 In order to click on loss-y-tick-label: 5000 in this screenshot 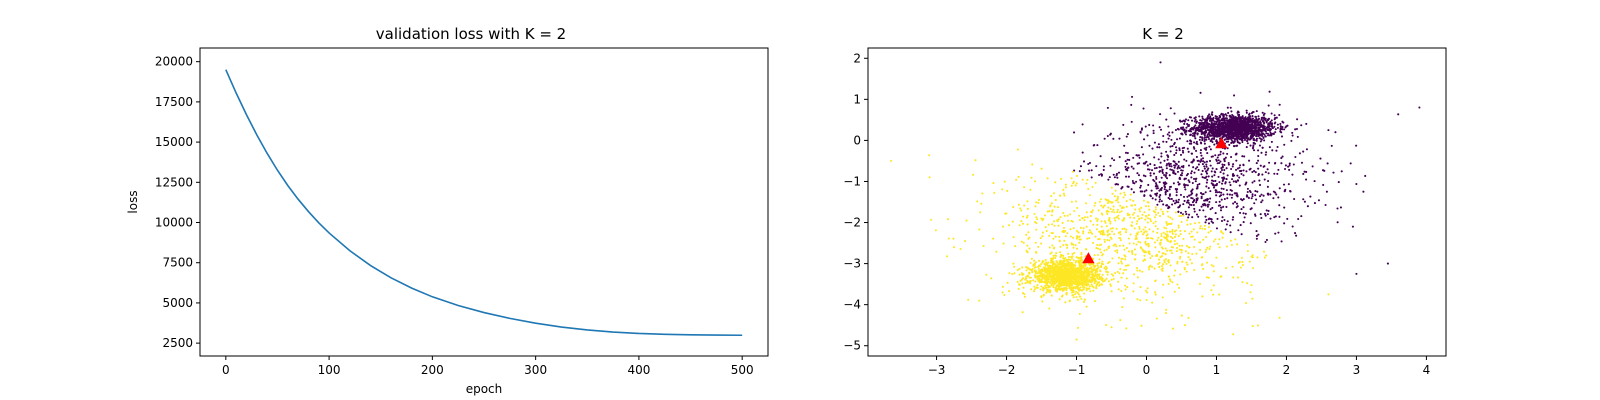, I will do `click(177, 303)`.